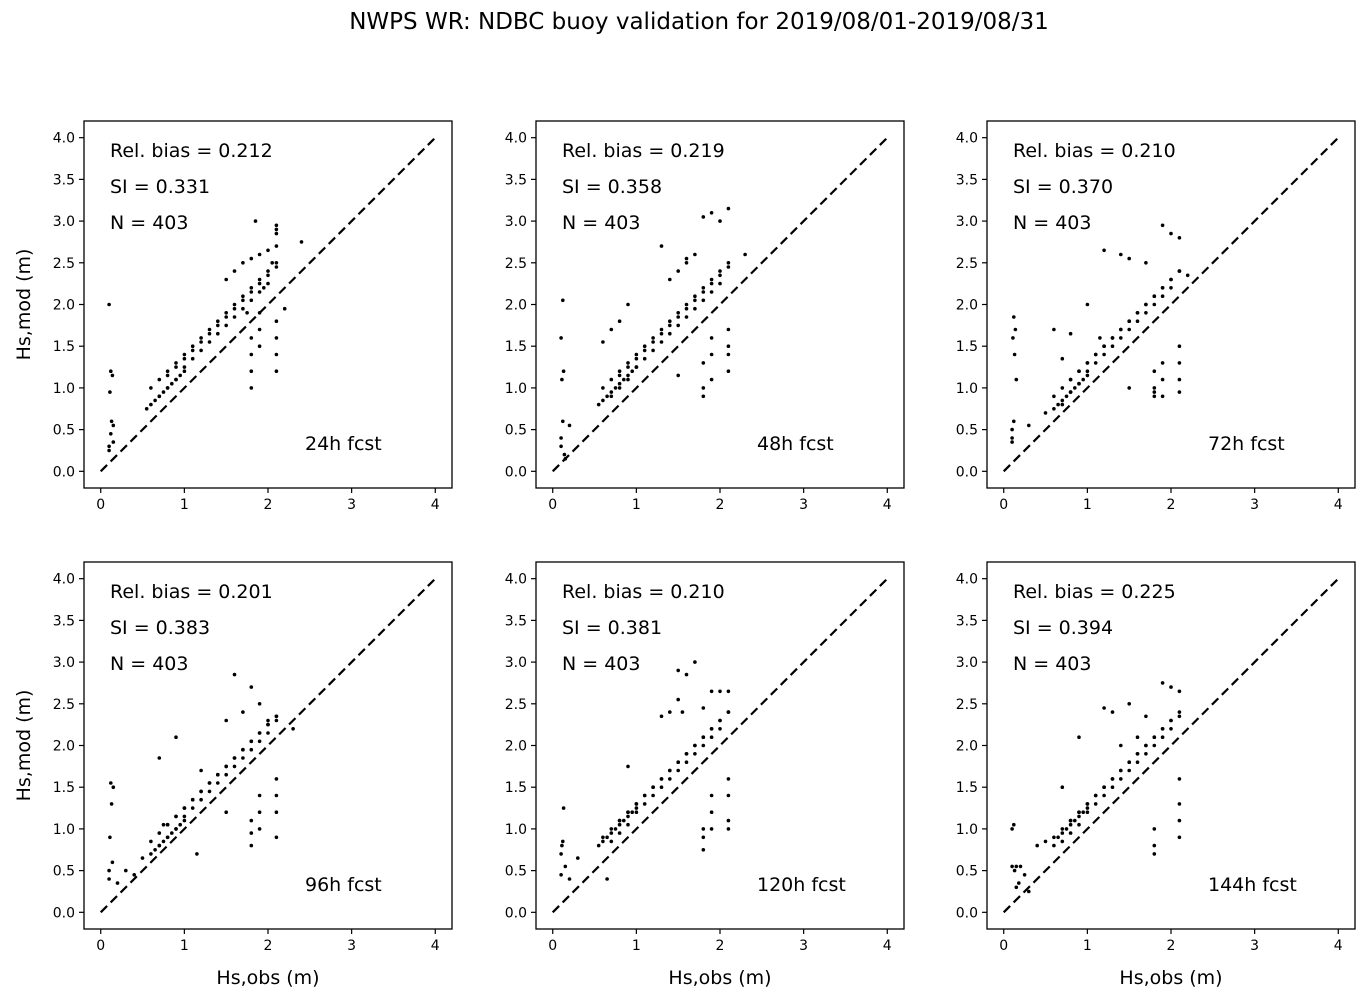 The image size is (1372, 1004). Describe the element at coordinates (967, 264) in the screenshot. I see `y-tick-label: 2.5` at that location.